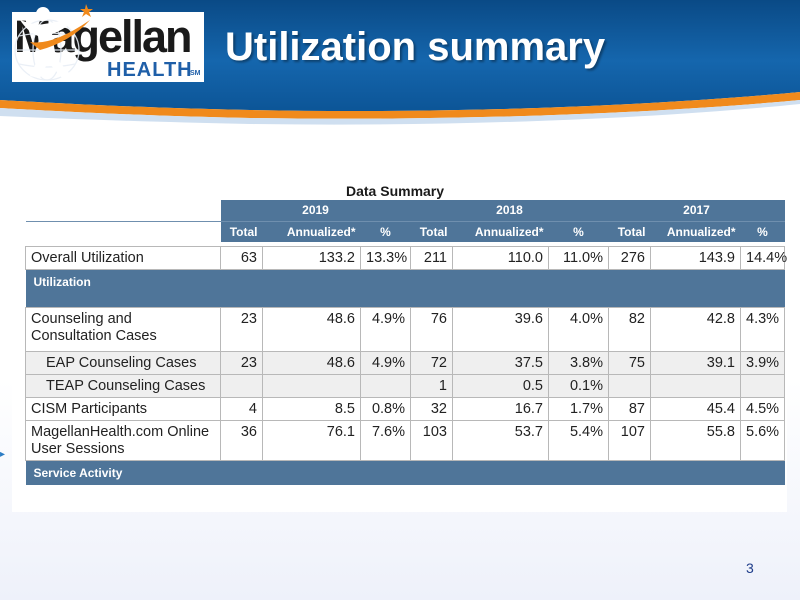  What do you see at coordinates (762, 440) in the screenshot?
I see `cell: 5.6%` at bounding box center [762, 440].